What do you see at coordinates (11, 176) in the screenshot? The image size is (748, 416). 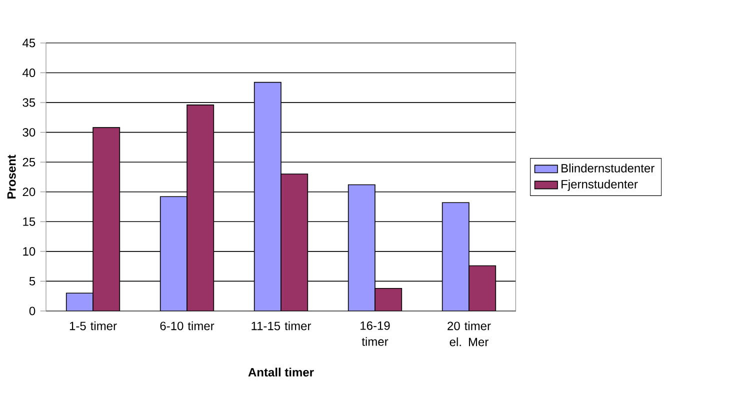 I see `y-axis-title: Prosent` at bounding box center [11, 176].